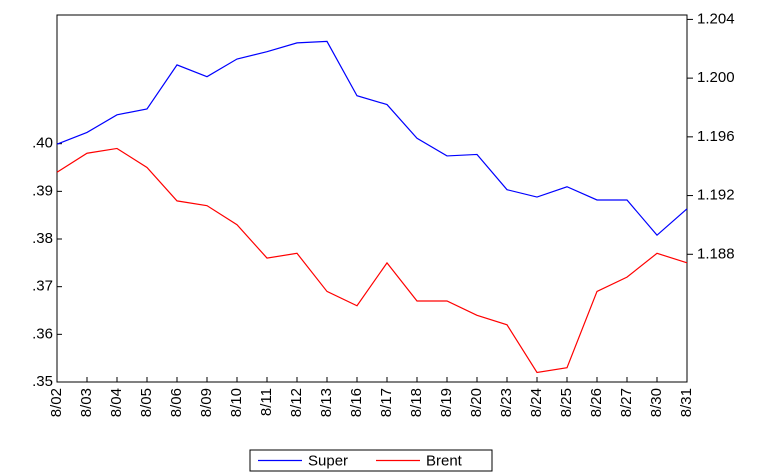 This screenshot has width=761, height=473. What do you see at coordinates (716, 77) in the screenshot?
I see `y2-tick-label: 1.200` at bounding box center [716, 77].